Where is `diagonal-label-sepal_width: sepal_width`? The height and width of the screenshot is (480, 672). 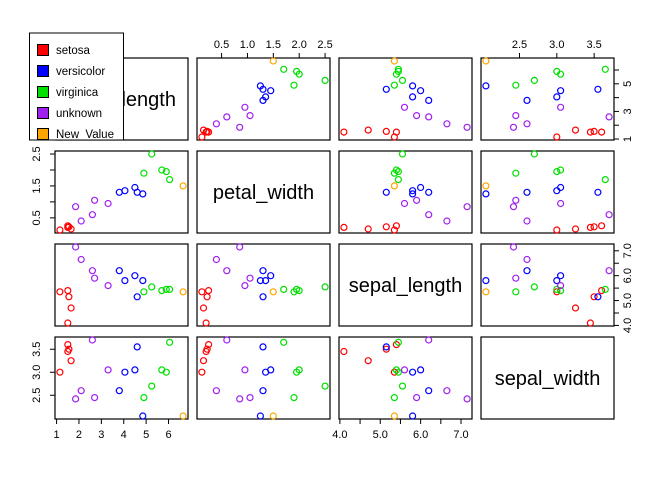
diagonal-label-sepal_width: sepal_width is located at coordinates (548, 379).